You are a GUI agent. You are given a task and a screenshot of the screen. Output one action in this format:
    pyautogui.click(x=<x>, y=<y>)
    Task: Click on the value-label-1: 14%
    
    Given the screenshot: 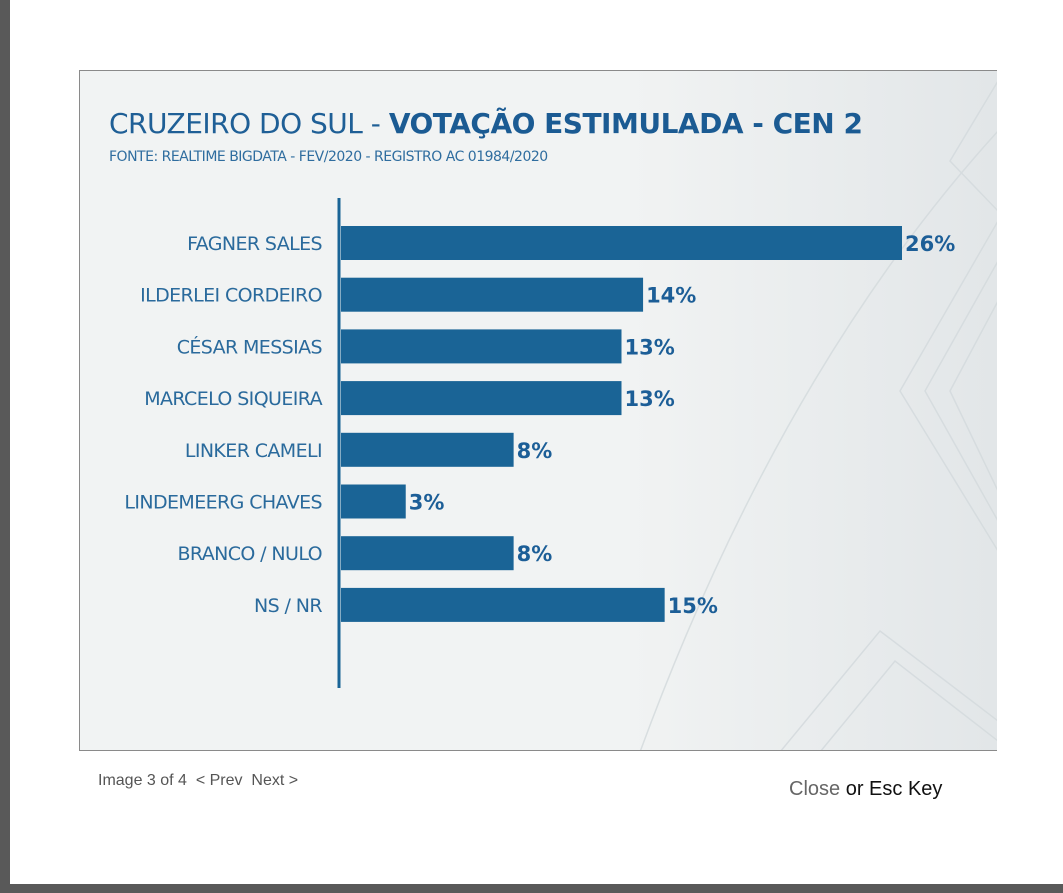 What is the action you would take?
    pyautogui.click(x=671, y=296)
    